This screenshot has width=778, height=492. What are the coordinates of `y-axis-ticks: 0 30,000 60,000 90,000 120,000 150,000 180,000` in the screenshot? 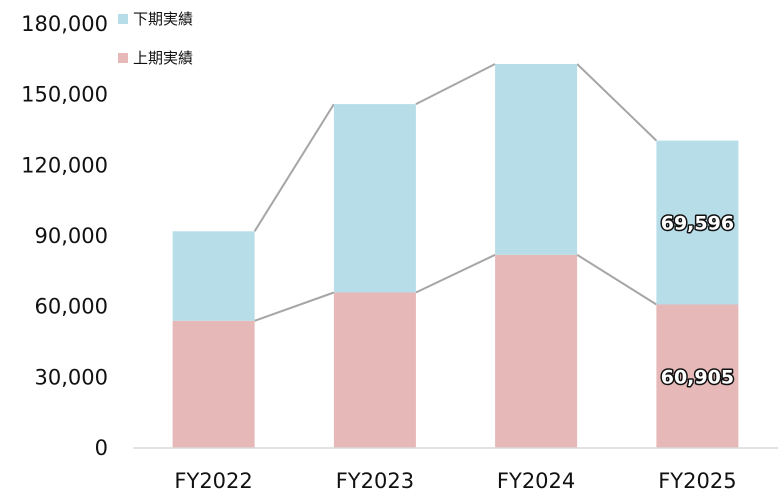 It's located at (64, 236).